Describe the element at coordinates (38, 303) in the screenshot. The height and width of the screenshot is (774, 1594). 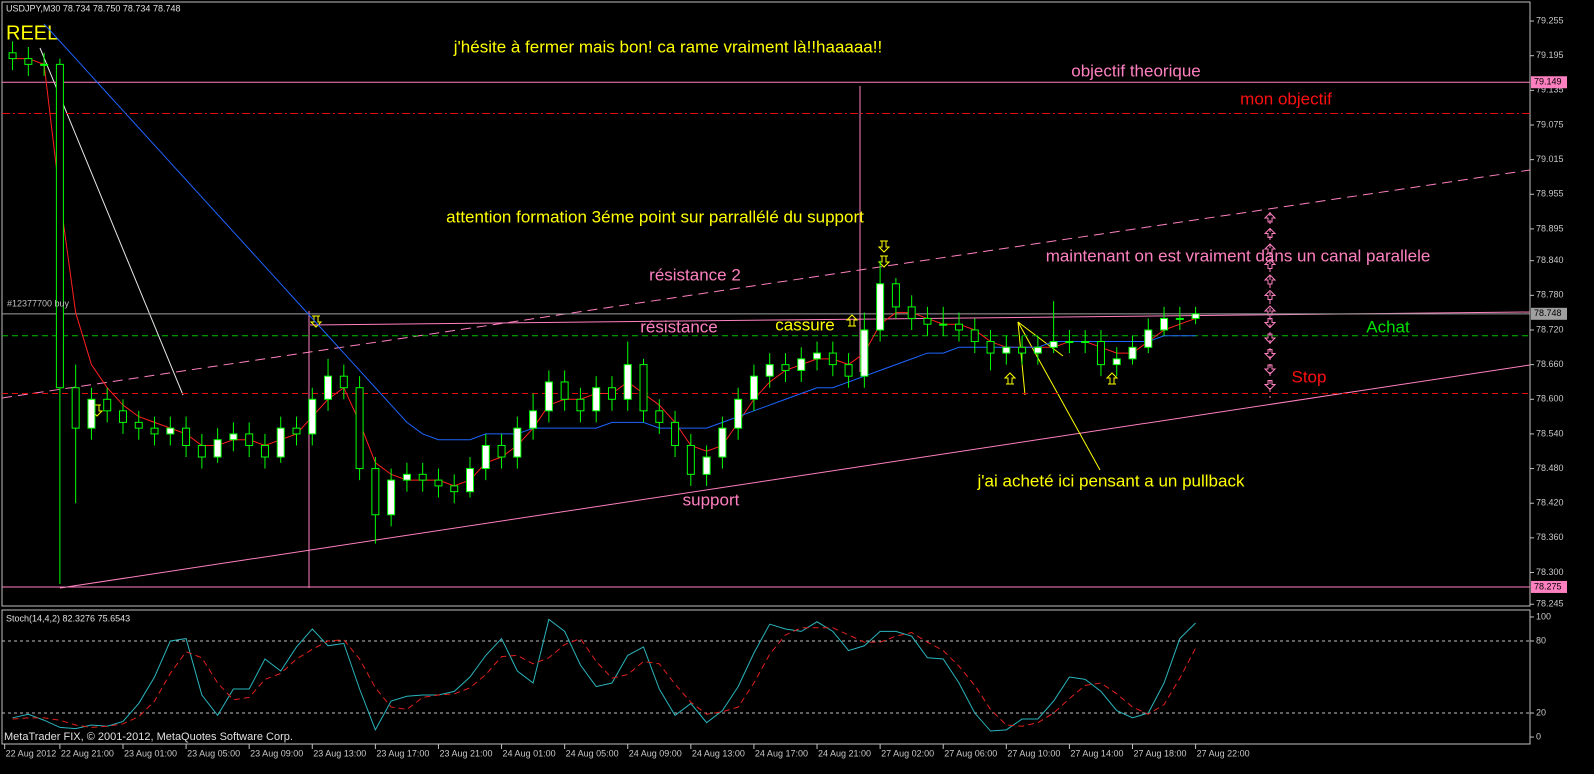
I see `annotation: #12377700 buy` at that location.